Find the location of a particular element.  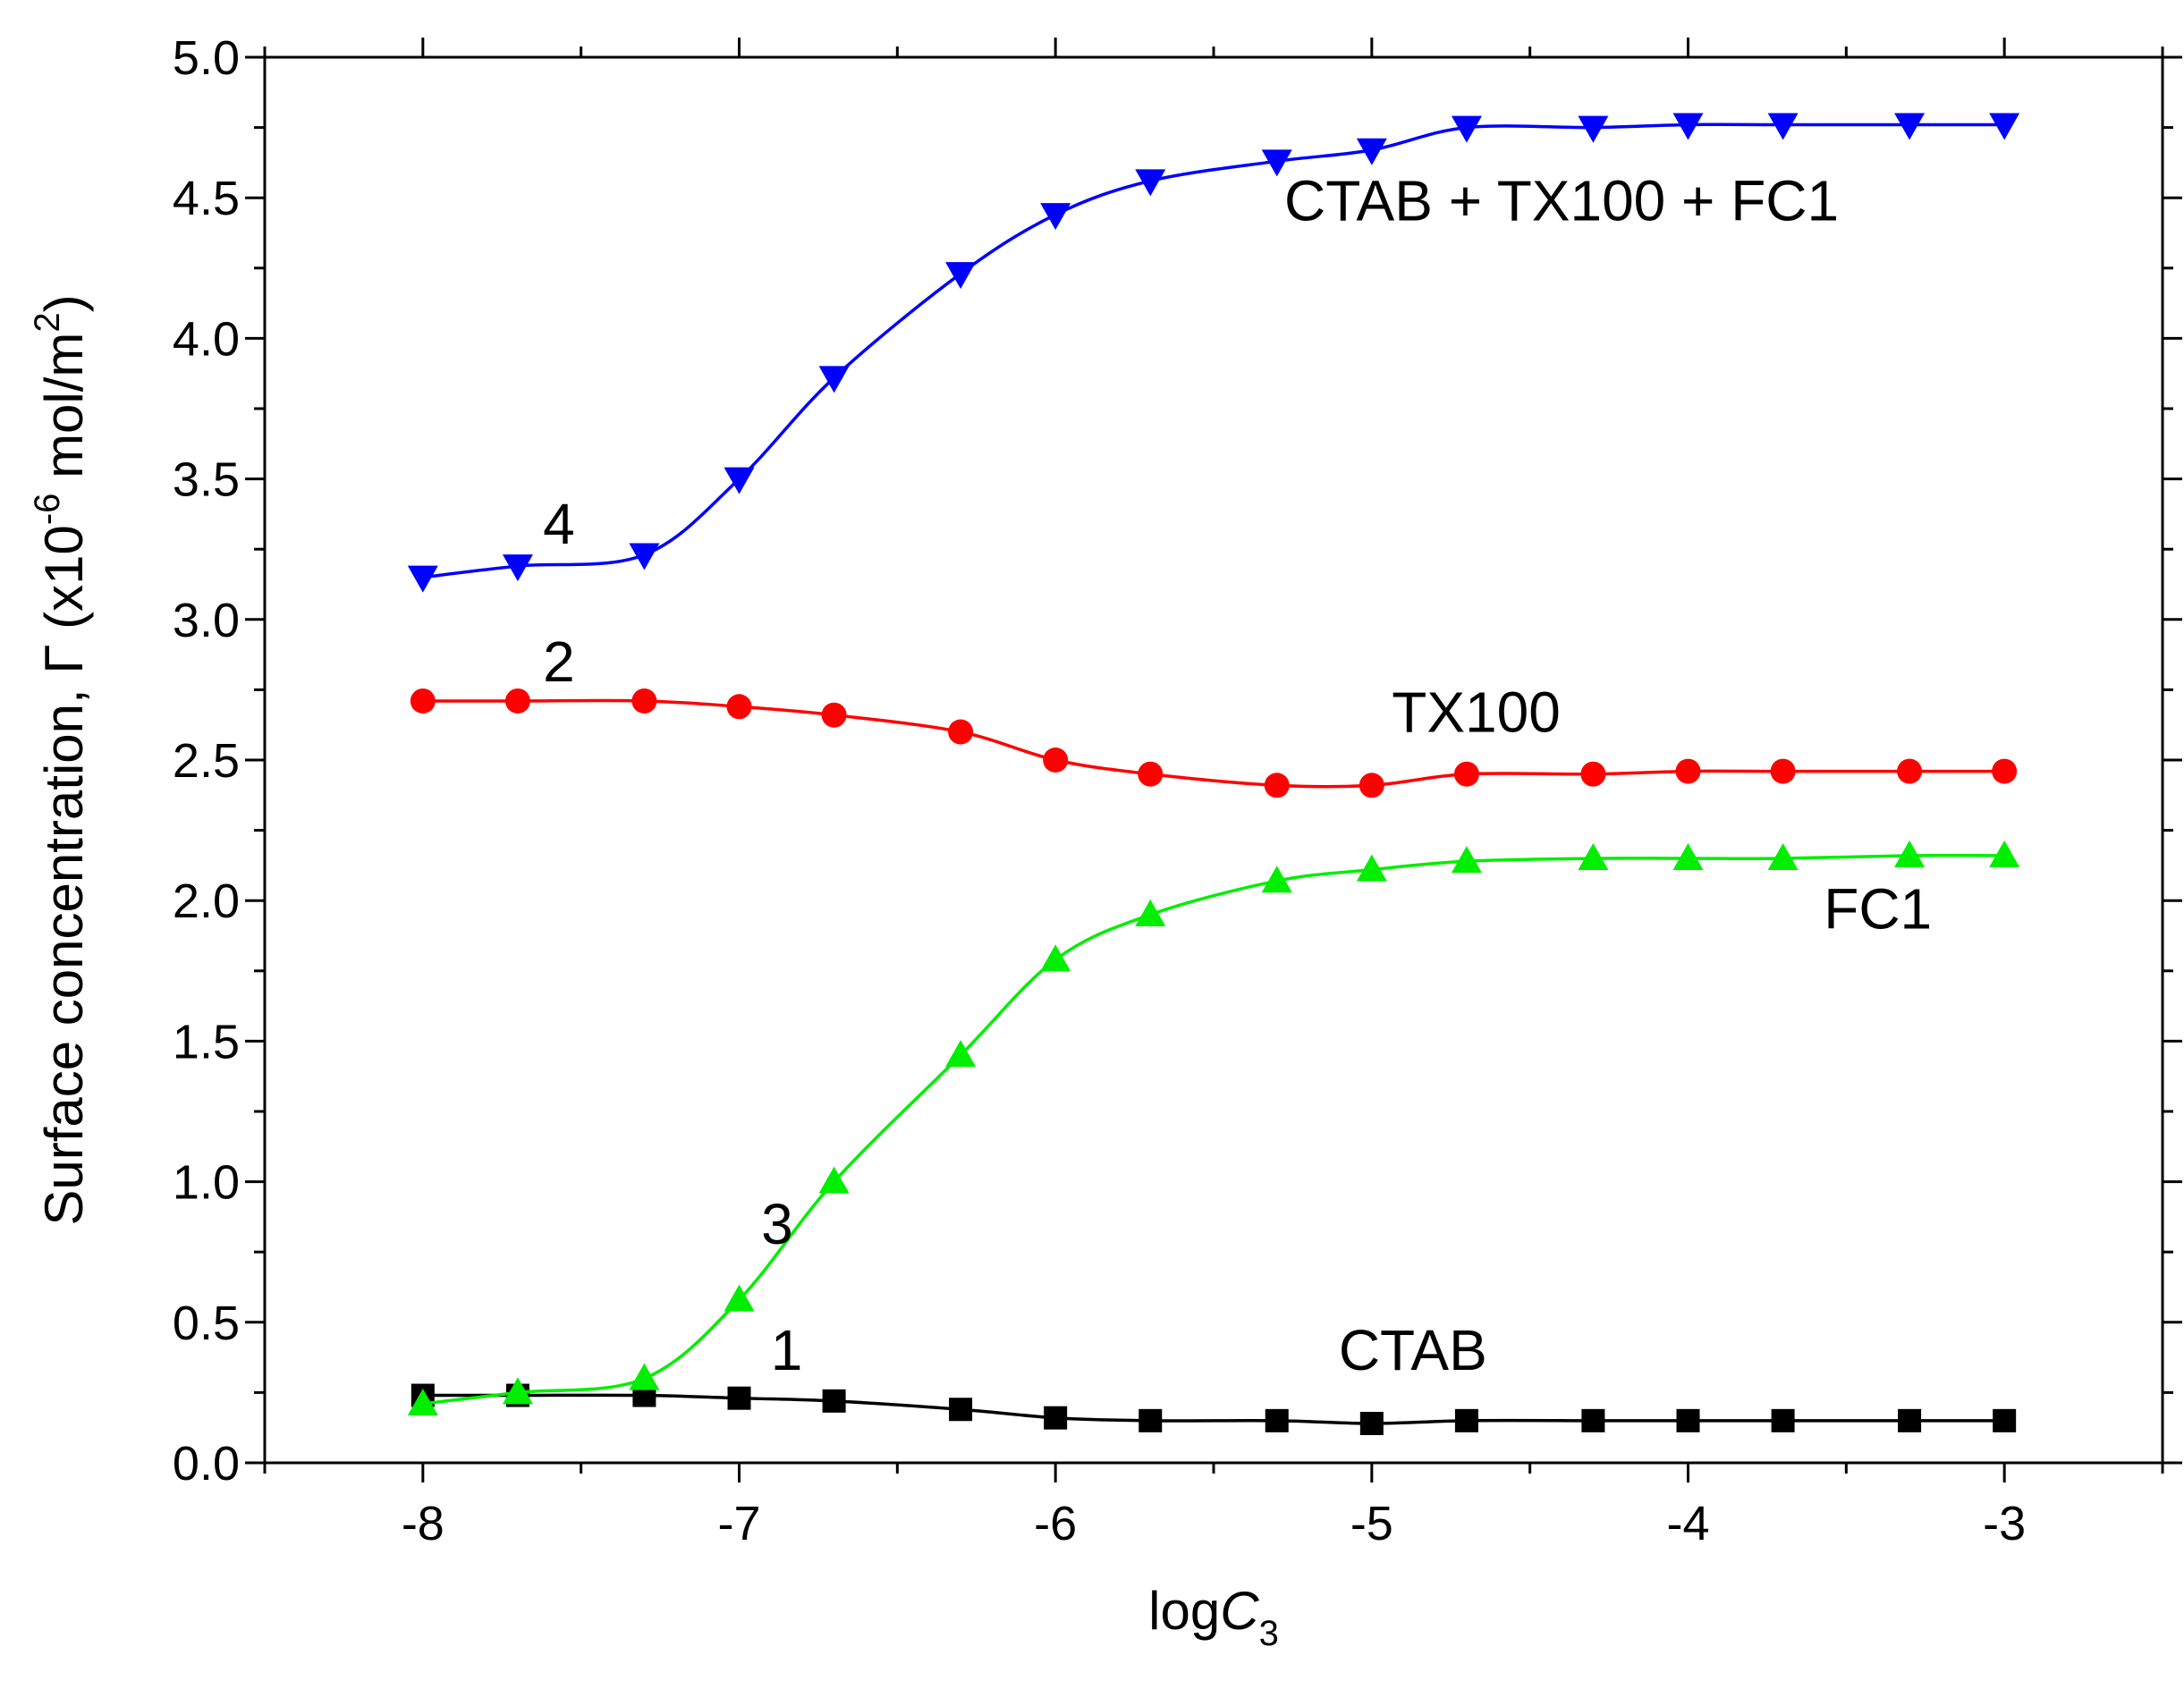

y-tick-label: 3.5 is located at coordinates (206, 480).